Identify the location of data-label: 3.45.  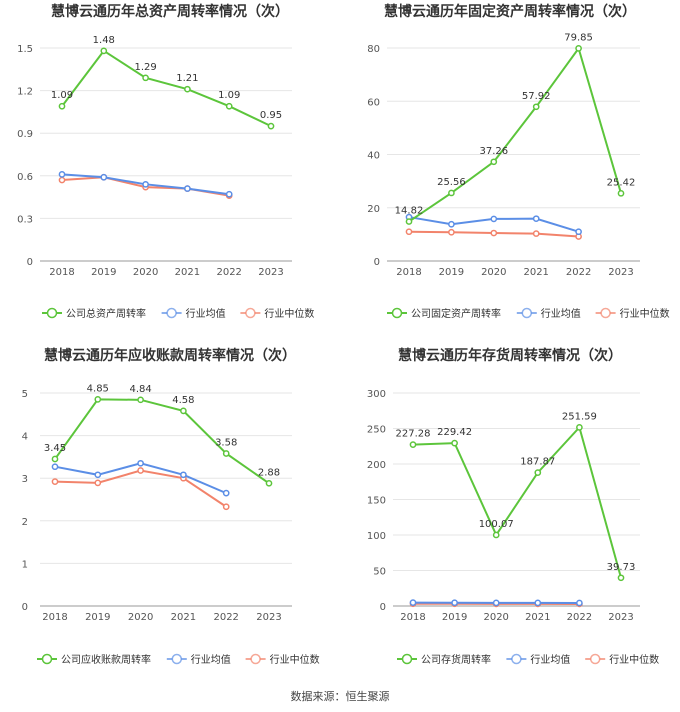
(55, 448).